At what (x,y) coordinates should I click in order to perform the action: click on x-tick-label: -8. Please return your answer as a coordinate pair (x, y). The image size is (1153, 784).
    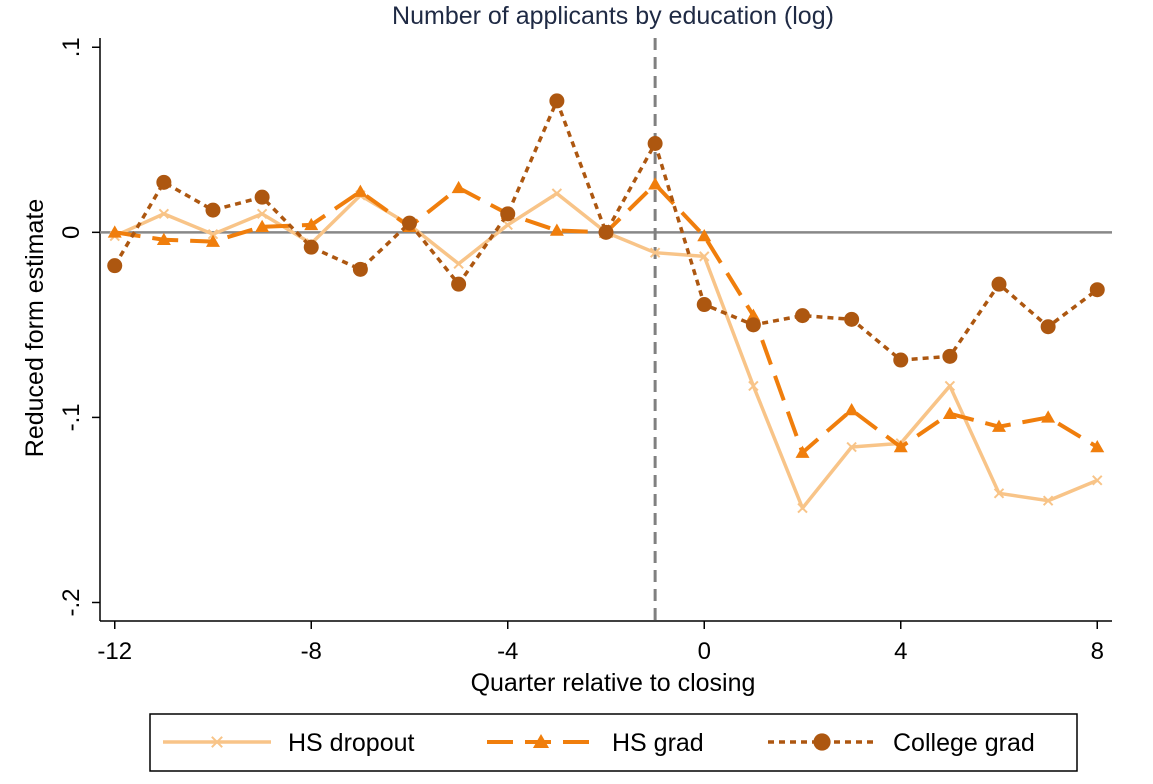
    Looking at the image, I should click on (311, 651).